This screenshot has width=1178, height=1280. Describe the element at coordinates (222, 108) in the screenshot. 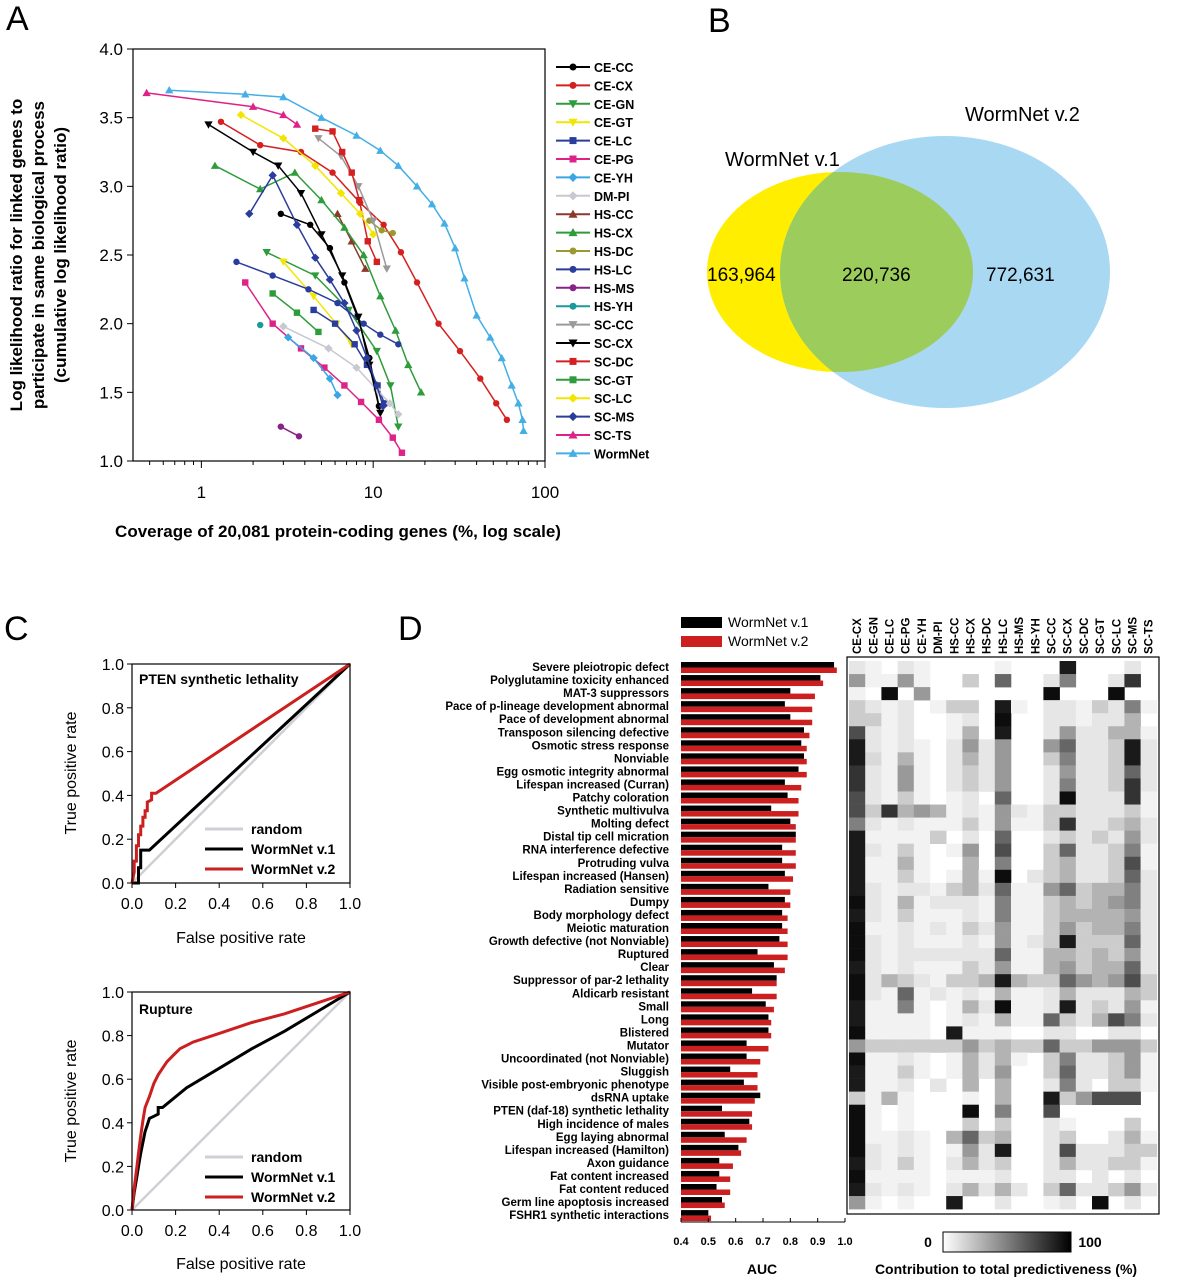

I see `a-series-sc-ts` at that location.